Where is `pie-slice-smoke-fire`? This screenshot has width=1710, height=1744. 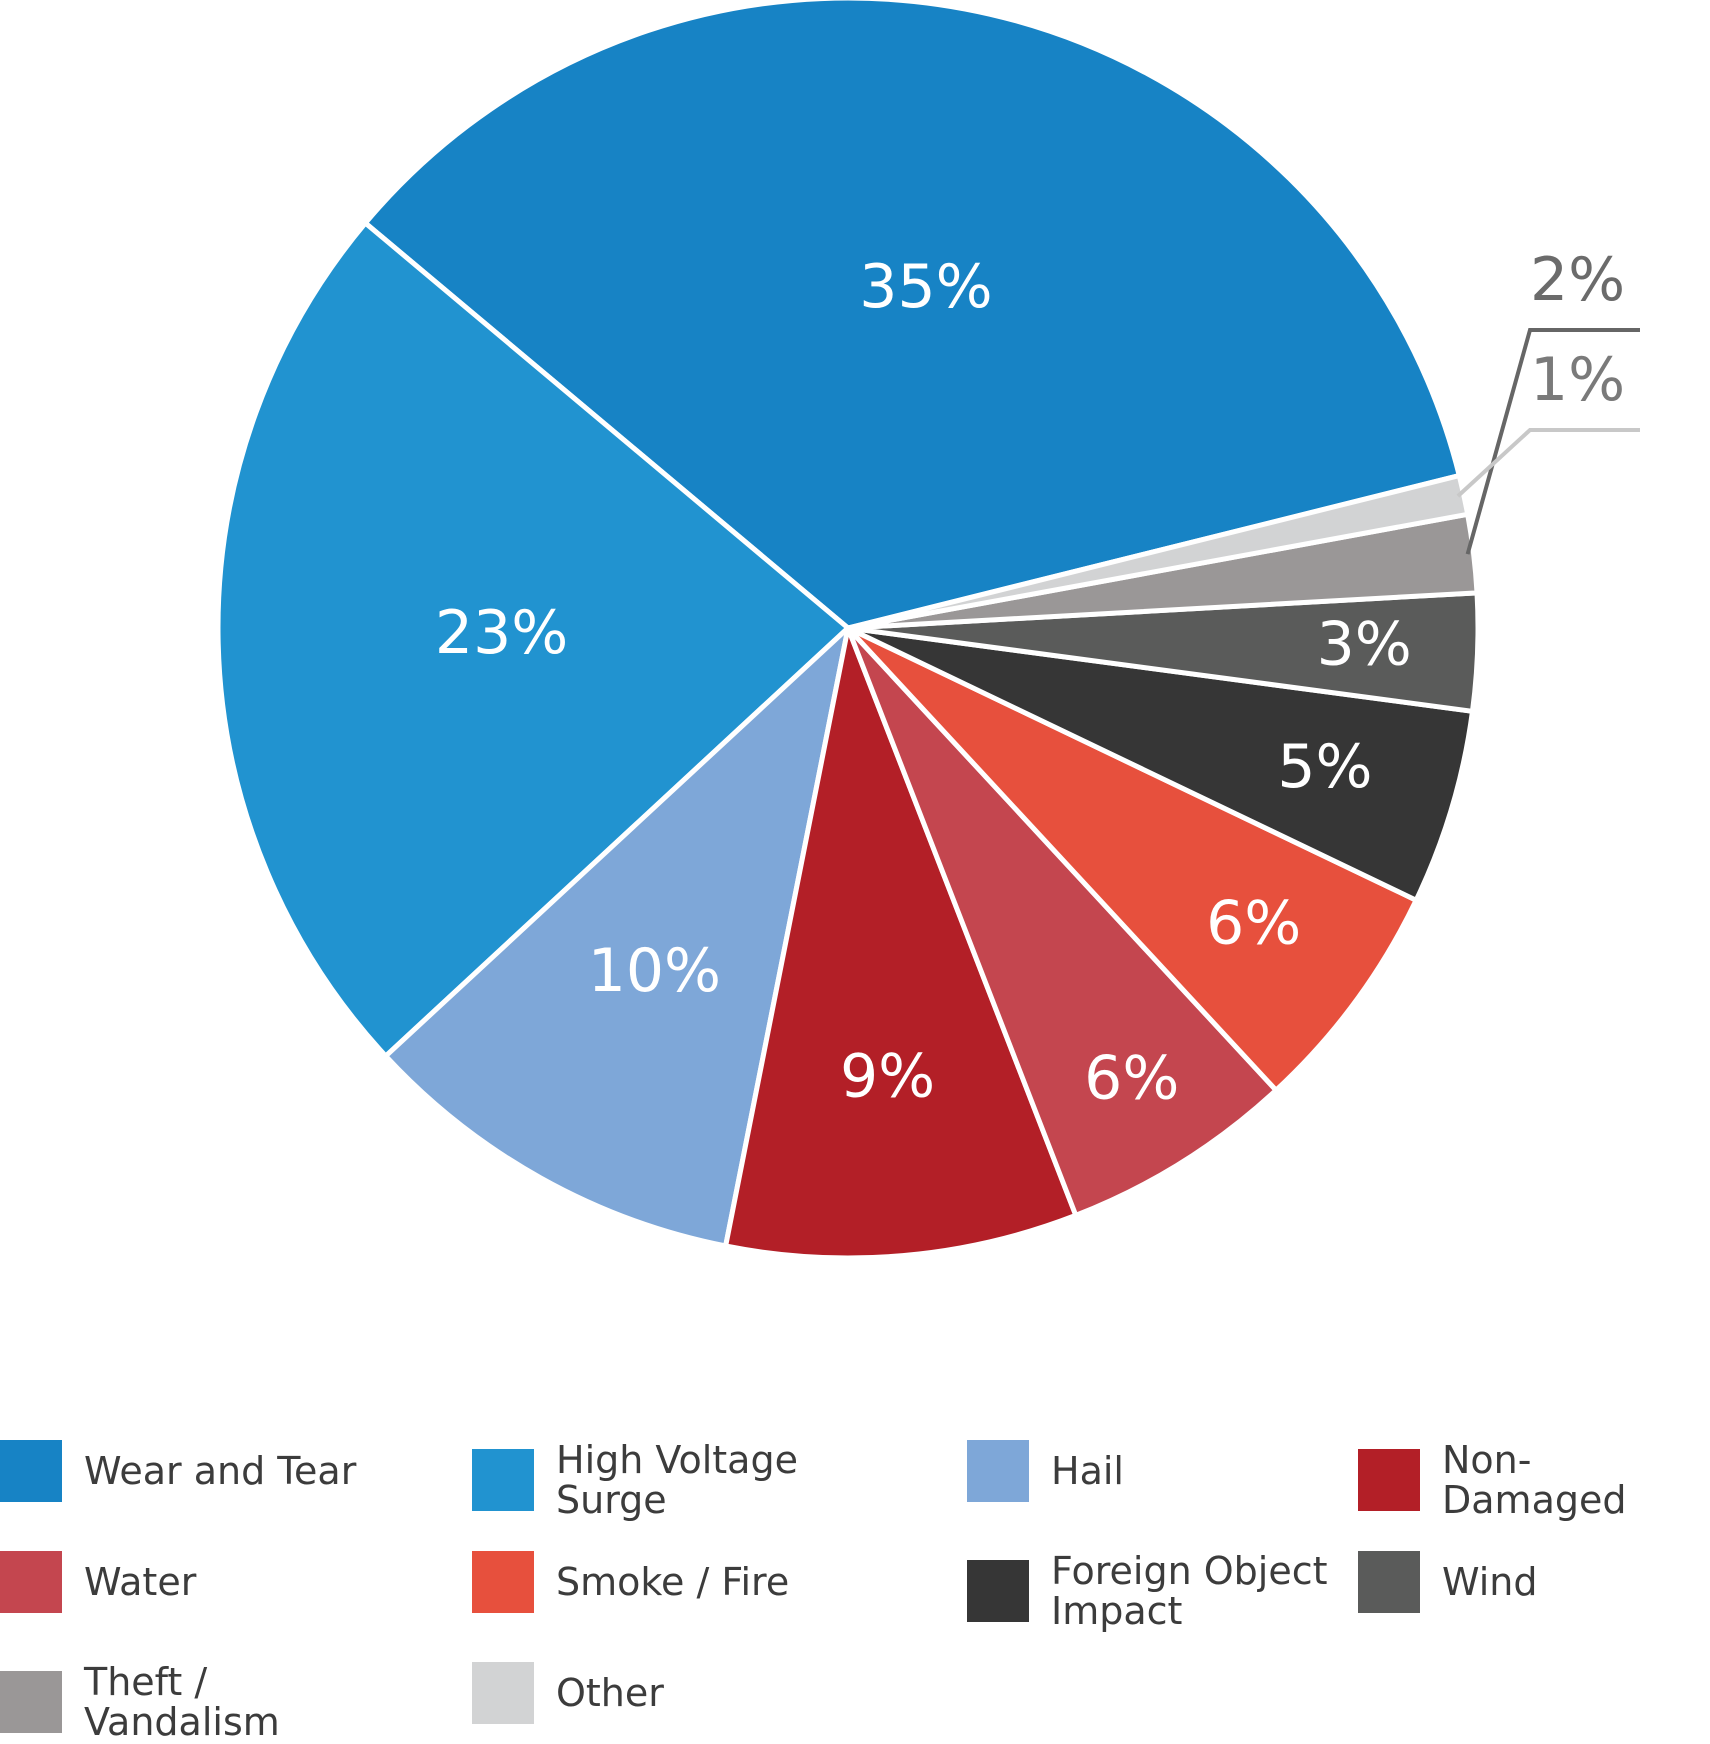
pie-slice-smoke-fire is located at coordinates (1132, 859).